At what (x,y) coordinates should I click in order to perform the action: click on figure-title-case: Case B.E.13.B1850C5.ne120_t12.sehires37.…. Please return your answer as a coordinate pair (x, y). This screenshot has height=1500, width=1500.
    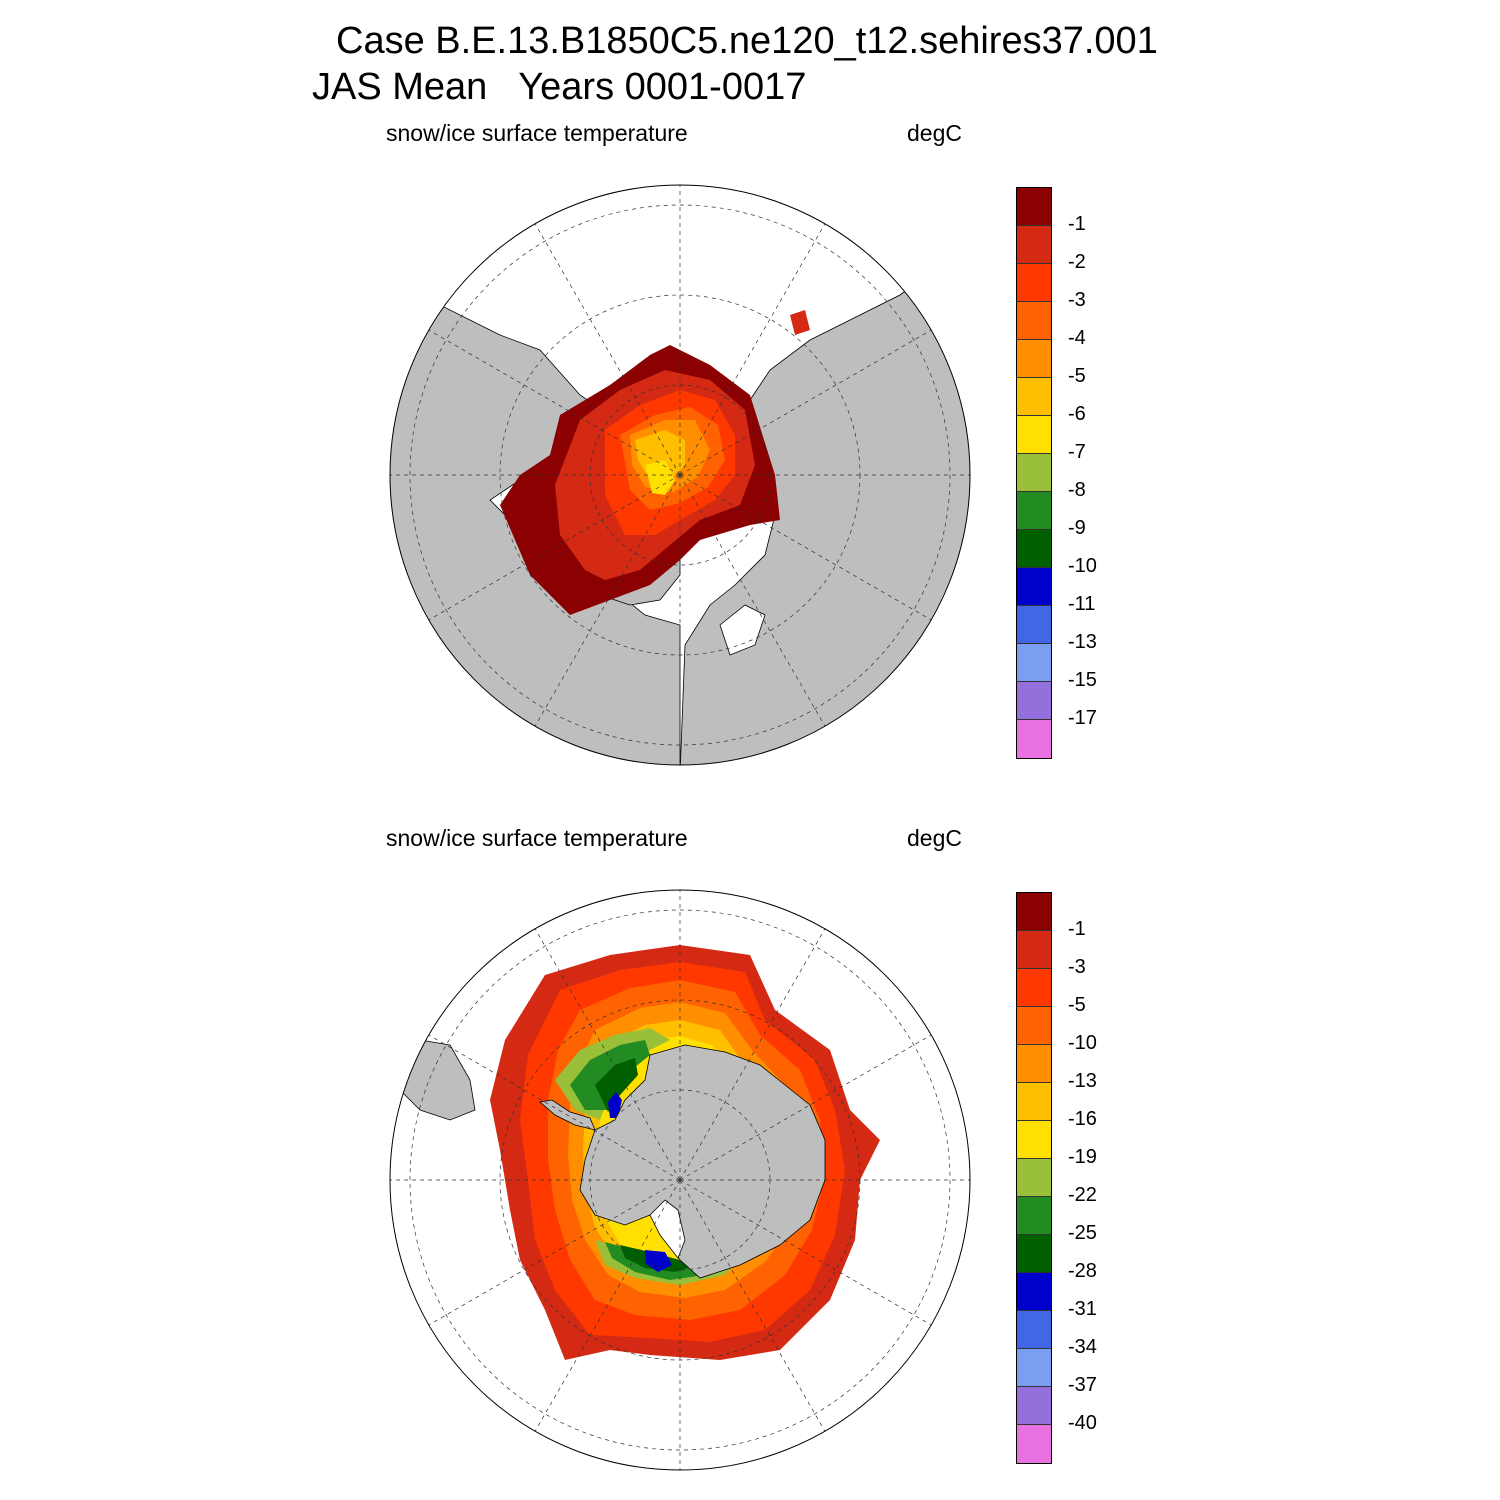
    Looking at the image, I should click on (747, 41).